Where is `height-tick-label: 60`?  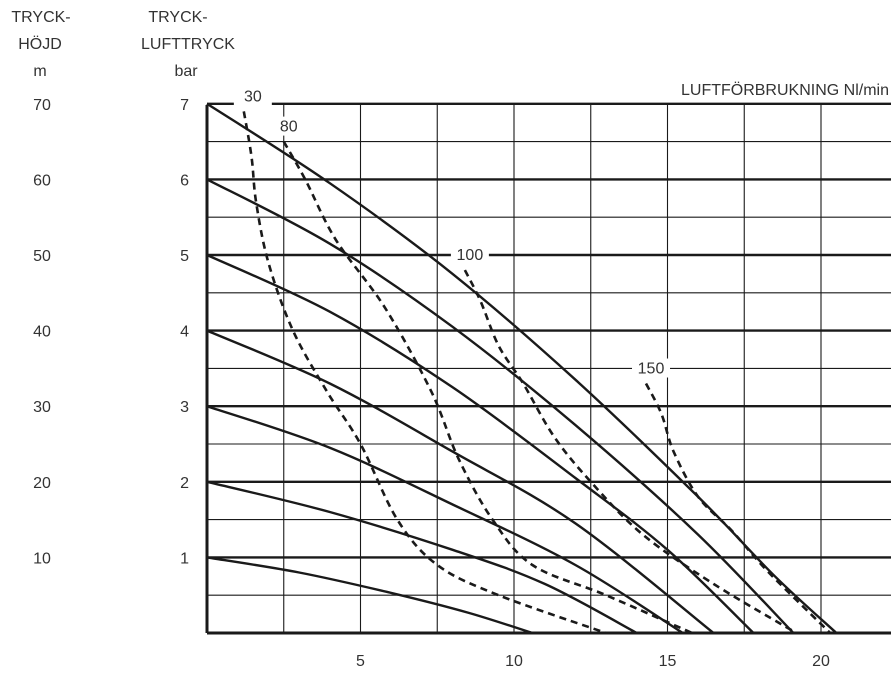
height-tick-label: 60 is located at coordinates (42, 180).